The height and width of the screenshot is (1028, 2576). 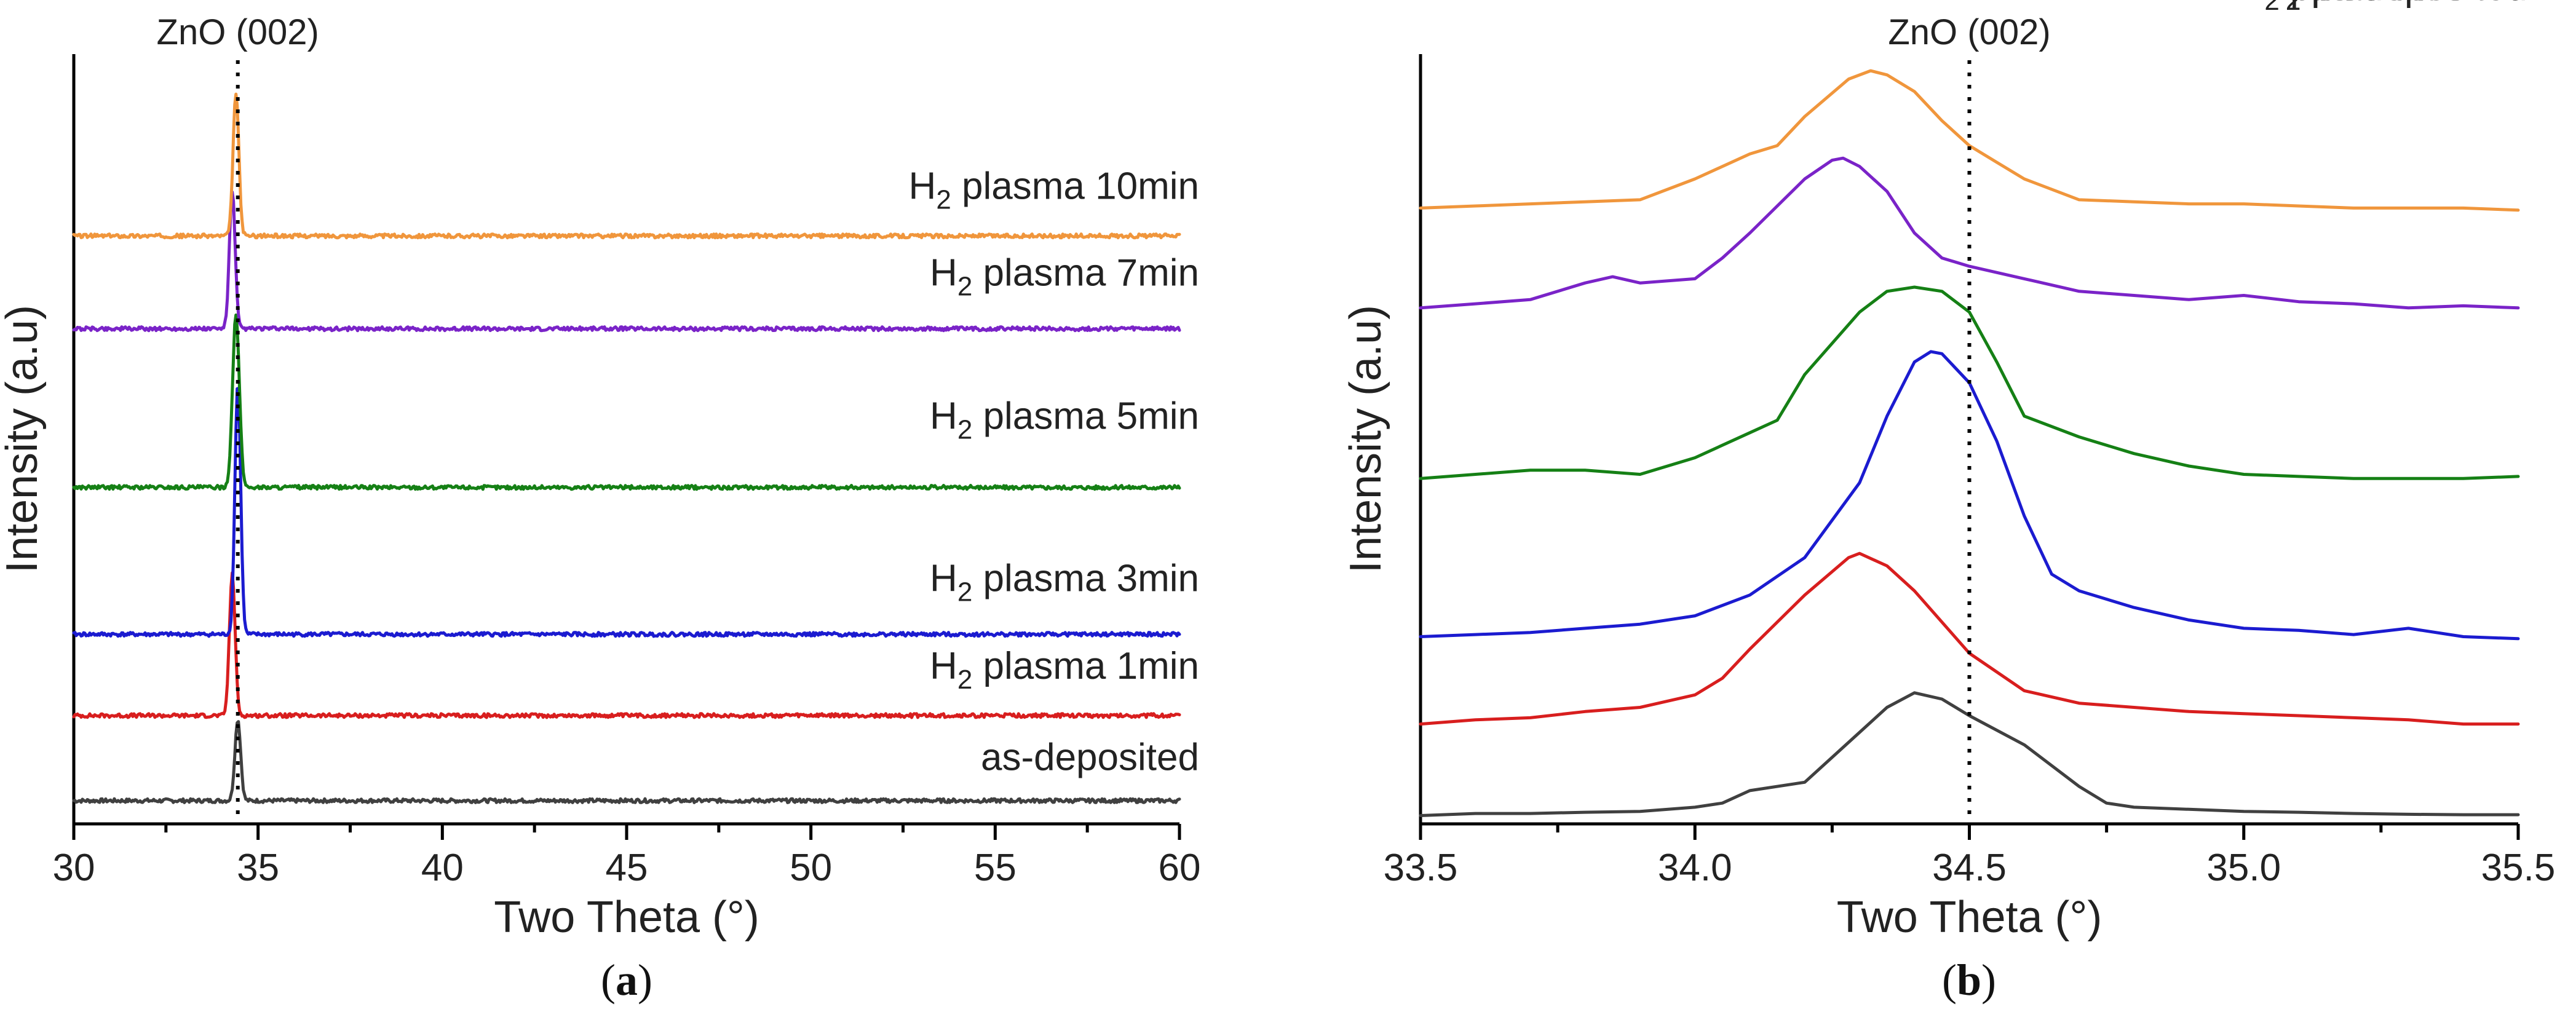 What do you see at coordinates (1695, 868) in the screenshot?
I see `x-tick-label: 34.0` at bounding box center [1695, 868].